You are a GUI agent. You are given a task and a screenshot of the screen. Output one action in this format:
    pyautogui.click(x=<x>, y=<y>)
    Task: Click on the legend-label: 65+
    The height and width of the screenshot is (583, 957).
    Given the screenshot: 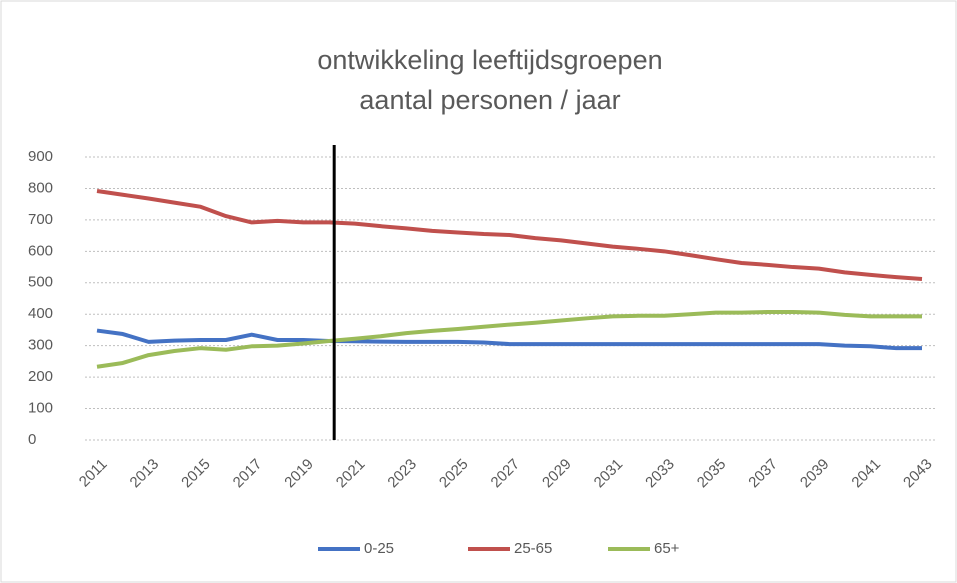 What is the action you would take?
    pyautogui.click(x=667, y=548)
    